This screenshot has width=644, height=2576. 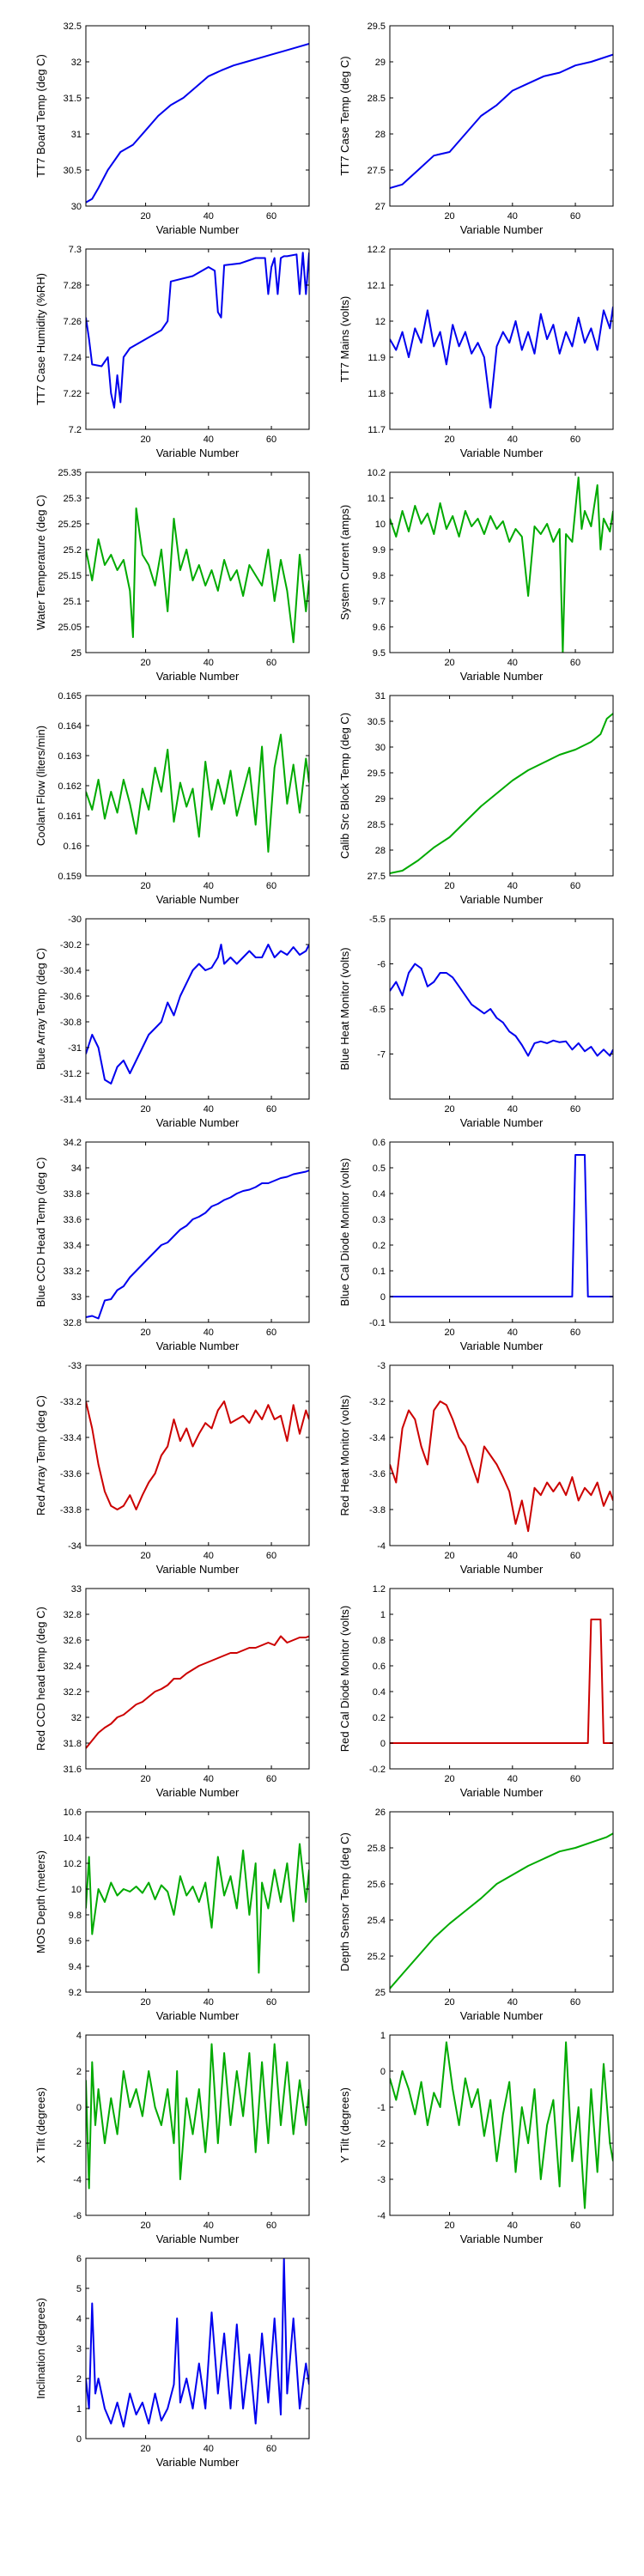 I want to click on y-tick-label: 11.8, so click(x=377, y=394).